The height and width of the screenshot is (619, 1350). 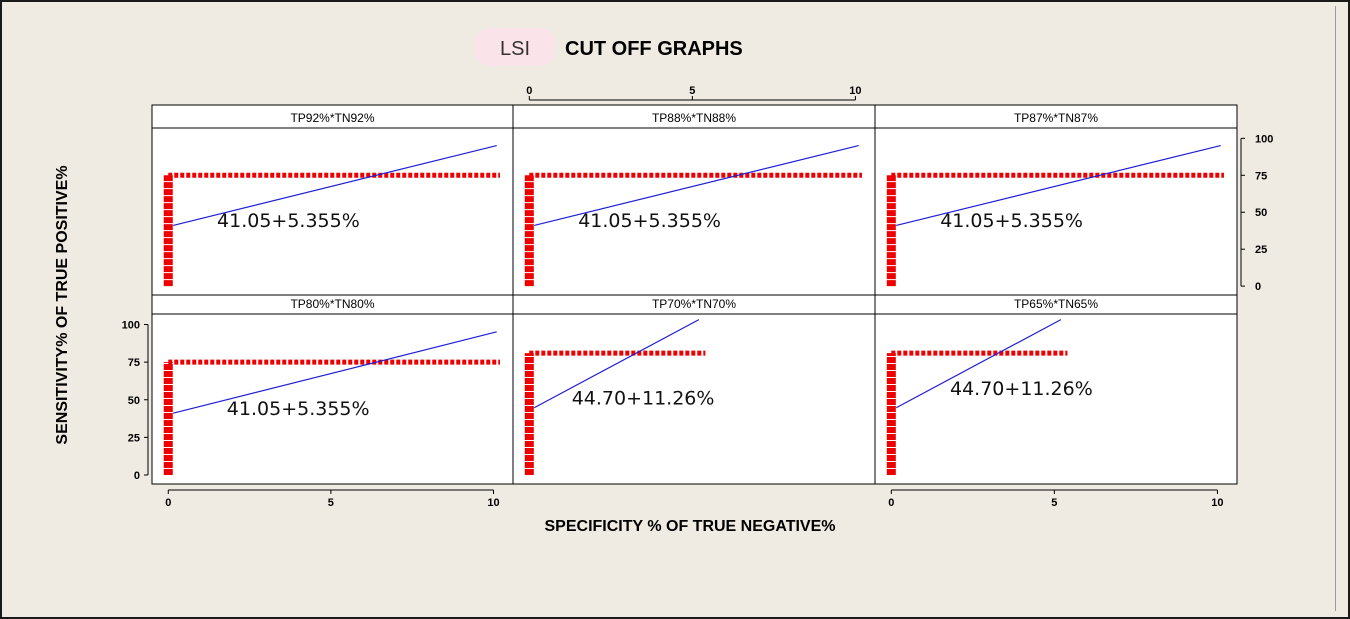 I want to click on panel-label: TP88%*TN88%, so click(x=694, y=118).